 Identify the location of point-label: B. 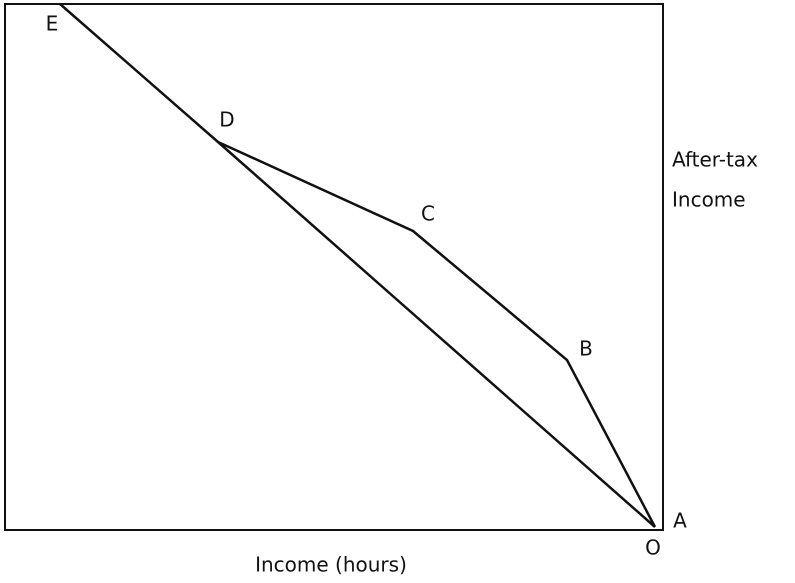
(586, 349).